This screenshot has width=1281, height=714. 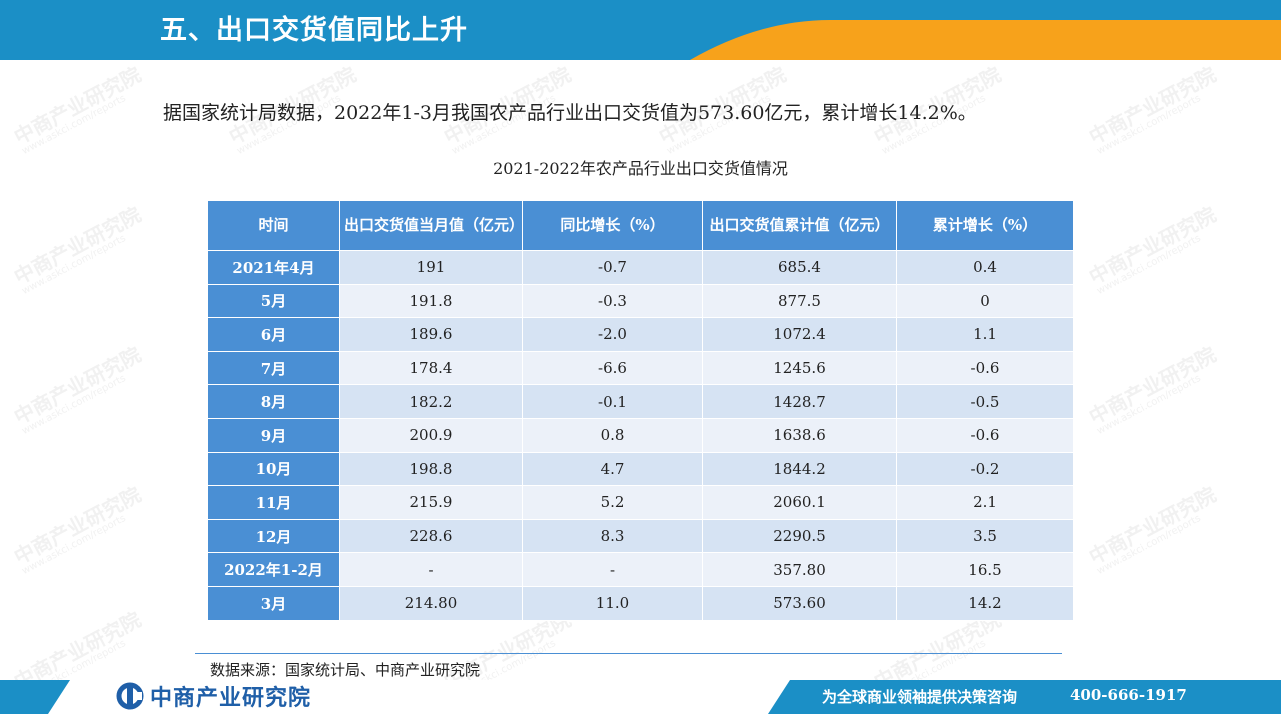 I want to click on cell-monthly-value: 189.6, so click(x=431, y=334).